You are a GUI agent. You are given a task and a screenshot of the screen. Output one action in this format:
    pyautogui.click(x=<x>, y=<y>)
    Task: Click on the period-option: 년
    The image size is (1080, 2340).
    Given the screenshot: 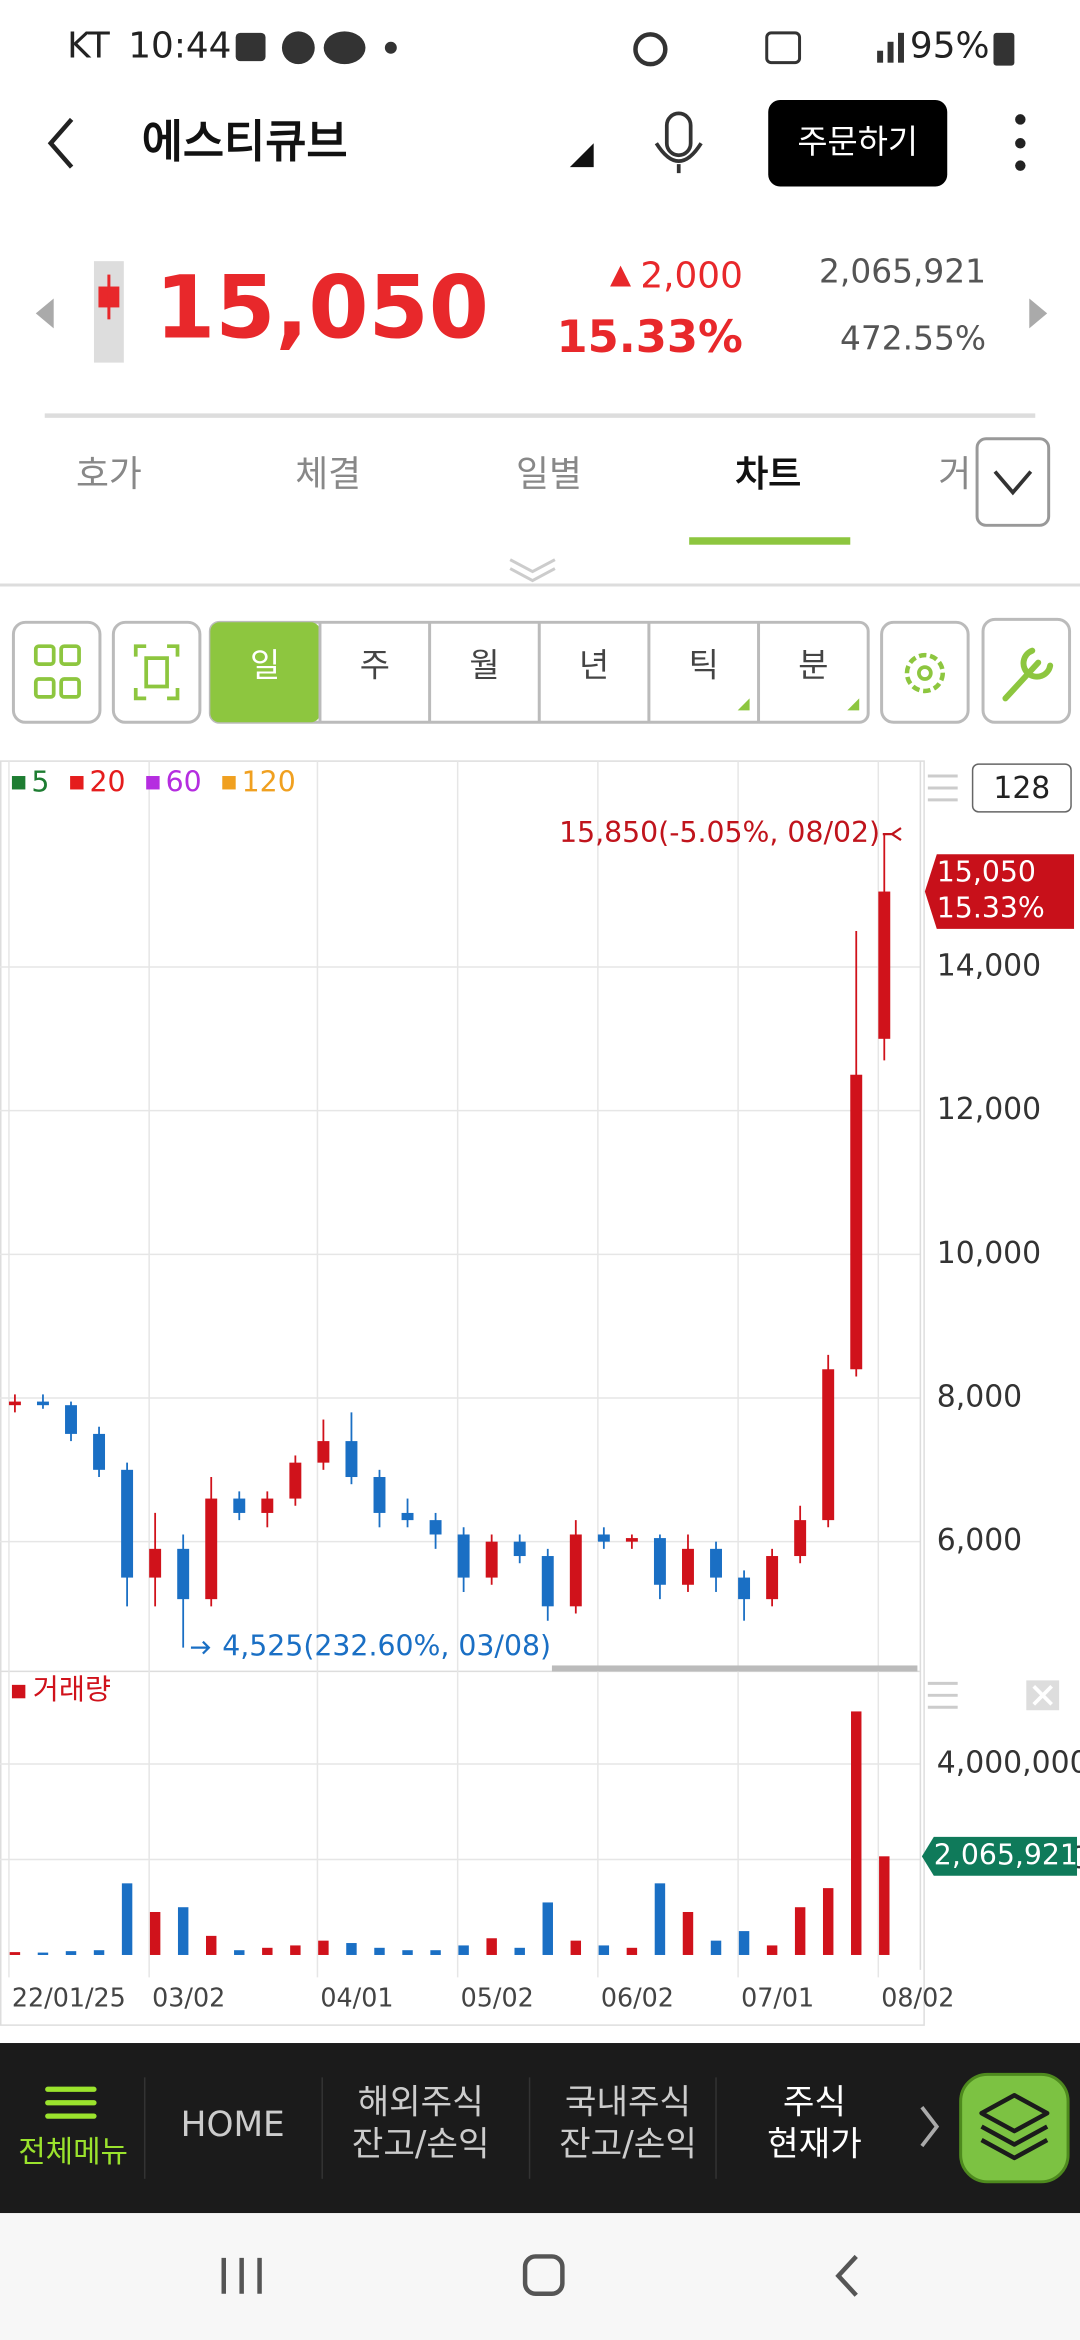 What is the action you would take?
    pyautogui.click(x=594, y=666)
    